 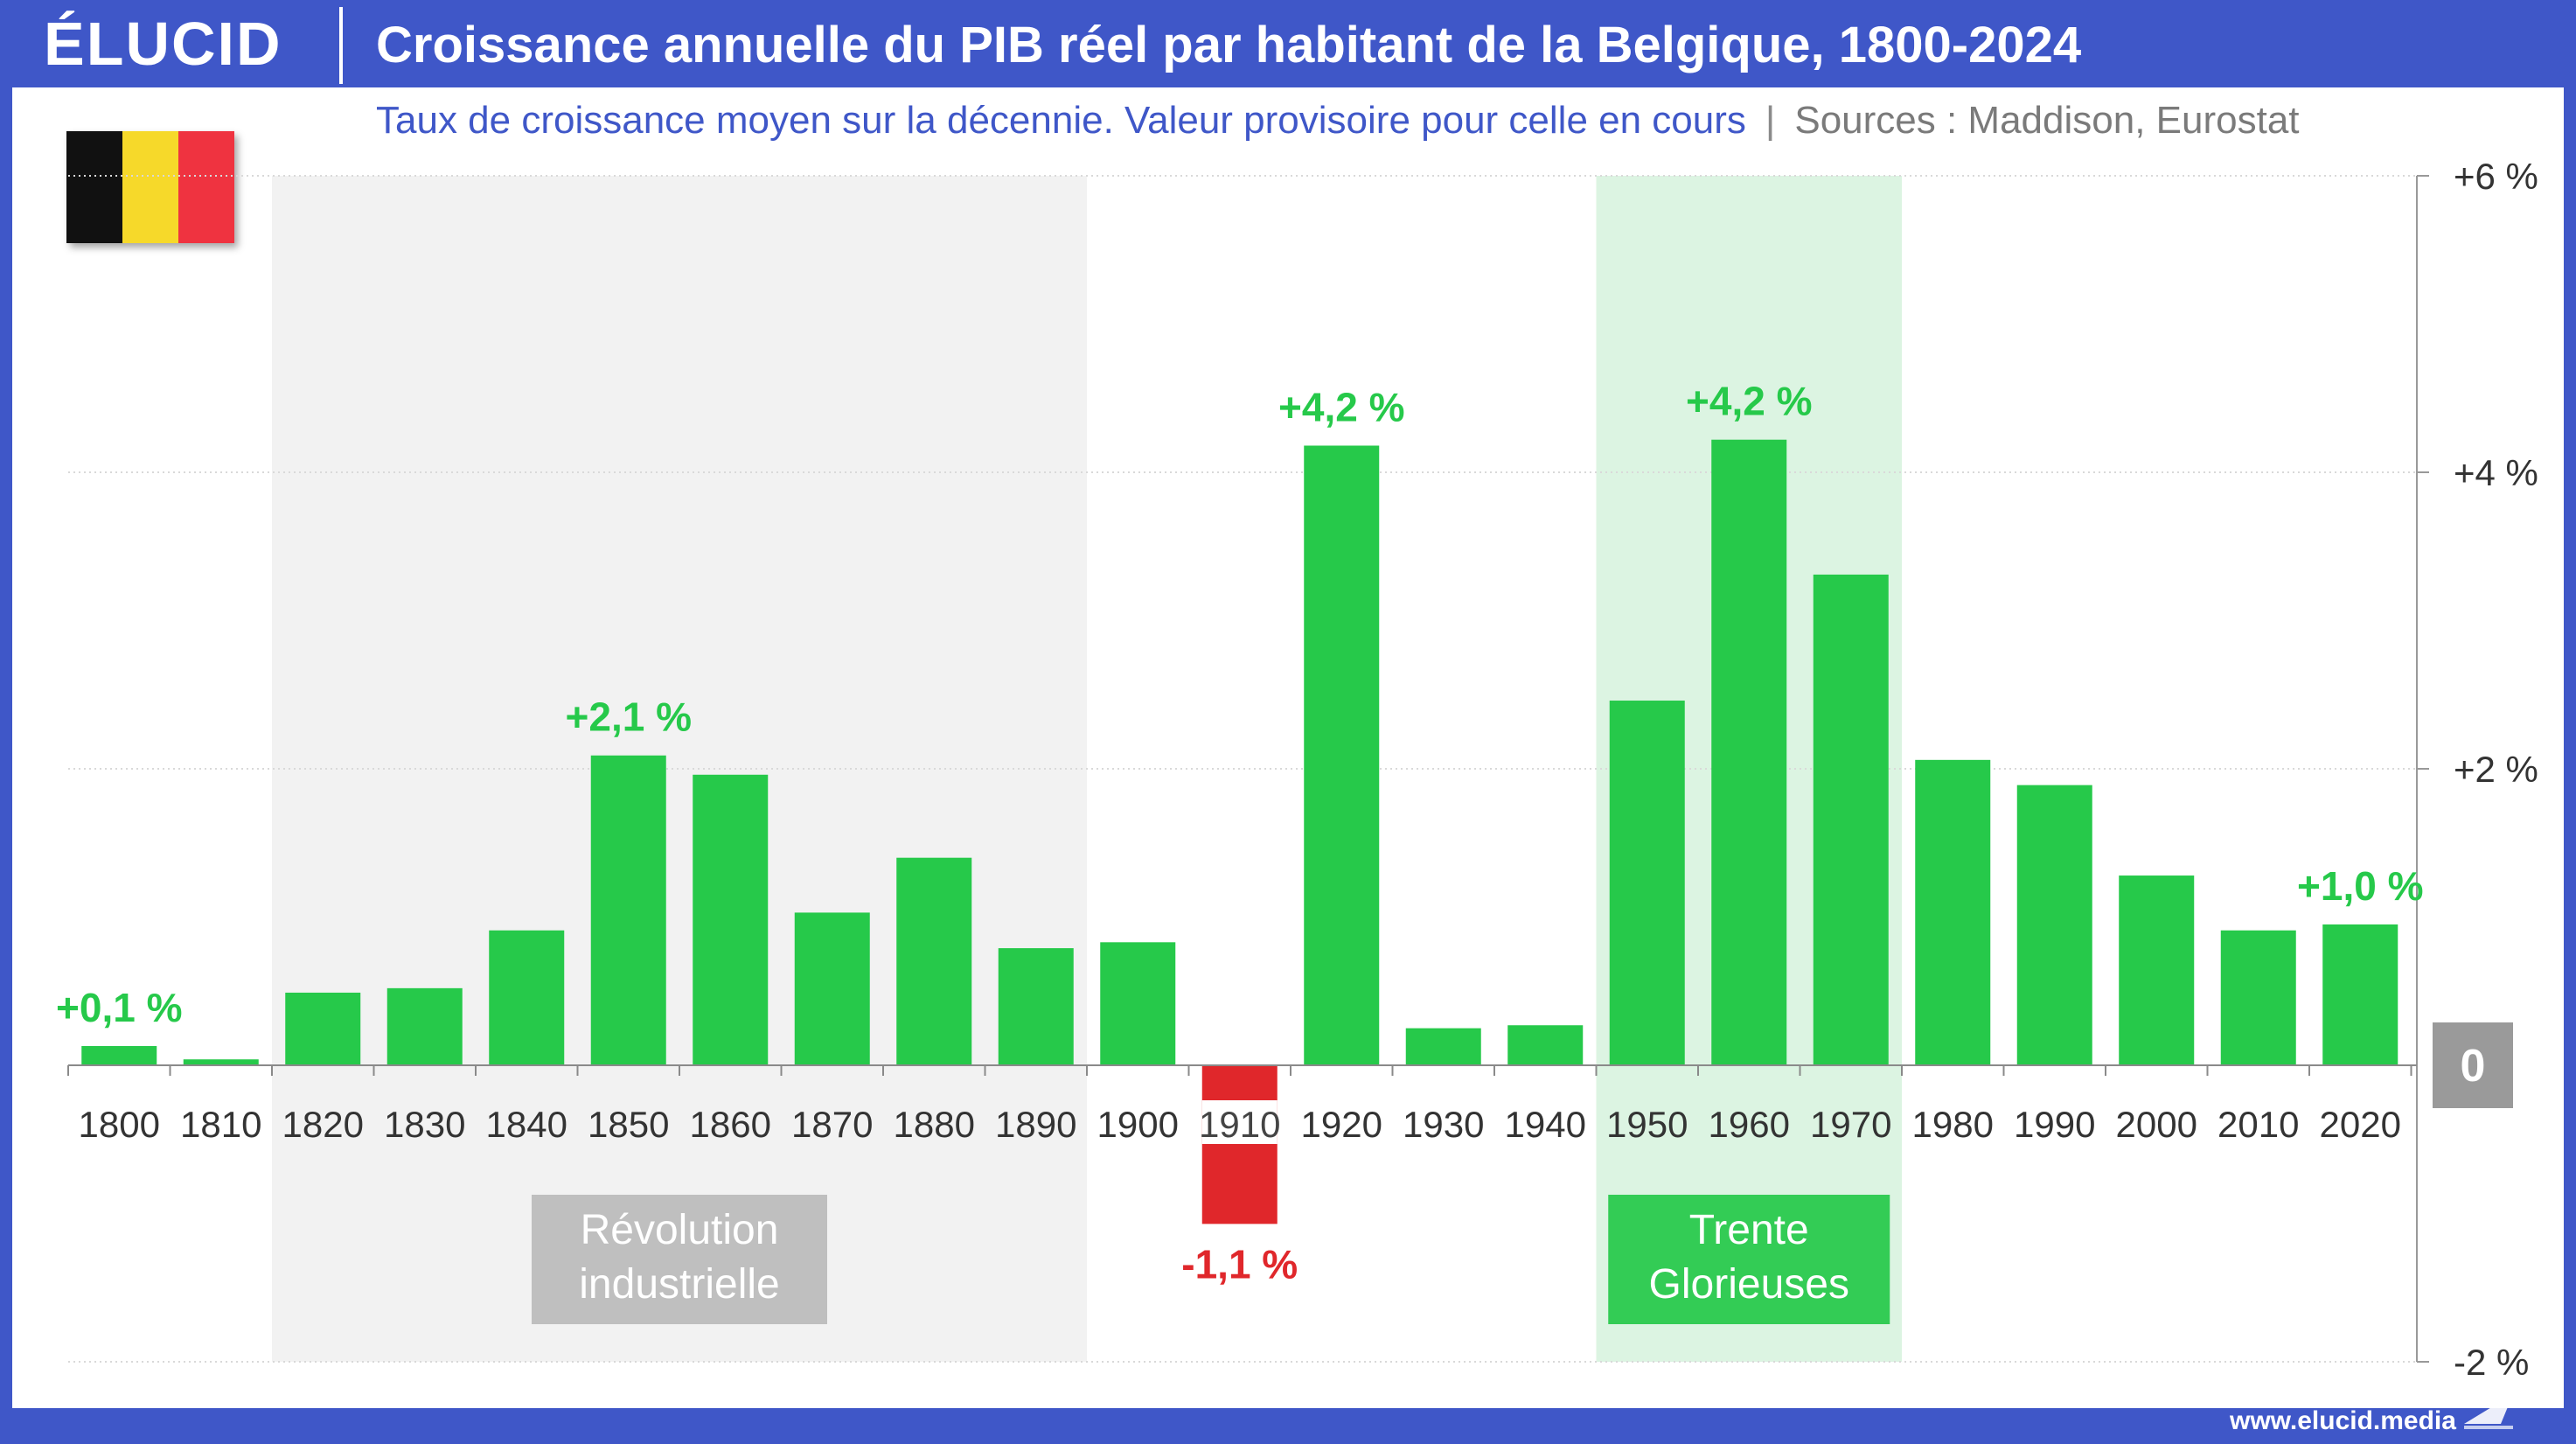 I want to click on x-tick-label: 2020, so click(x=2360, y=1124).